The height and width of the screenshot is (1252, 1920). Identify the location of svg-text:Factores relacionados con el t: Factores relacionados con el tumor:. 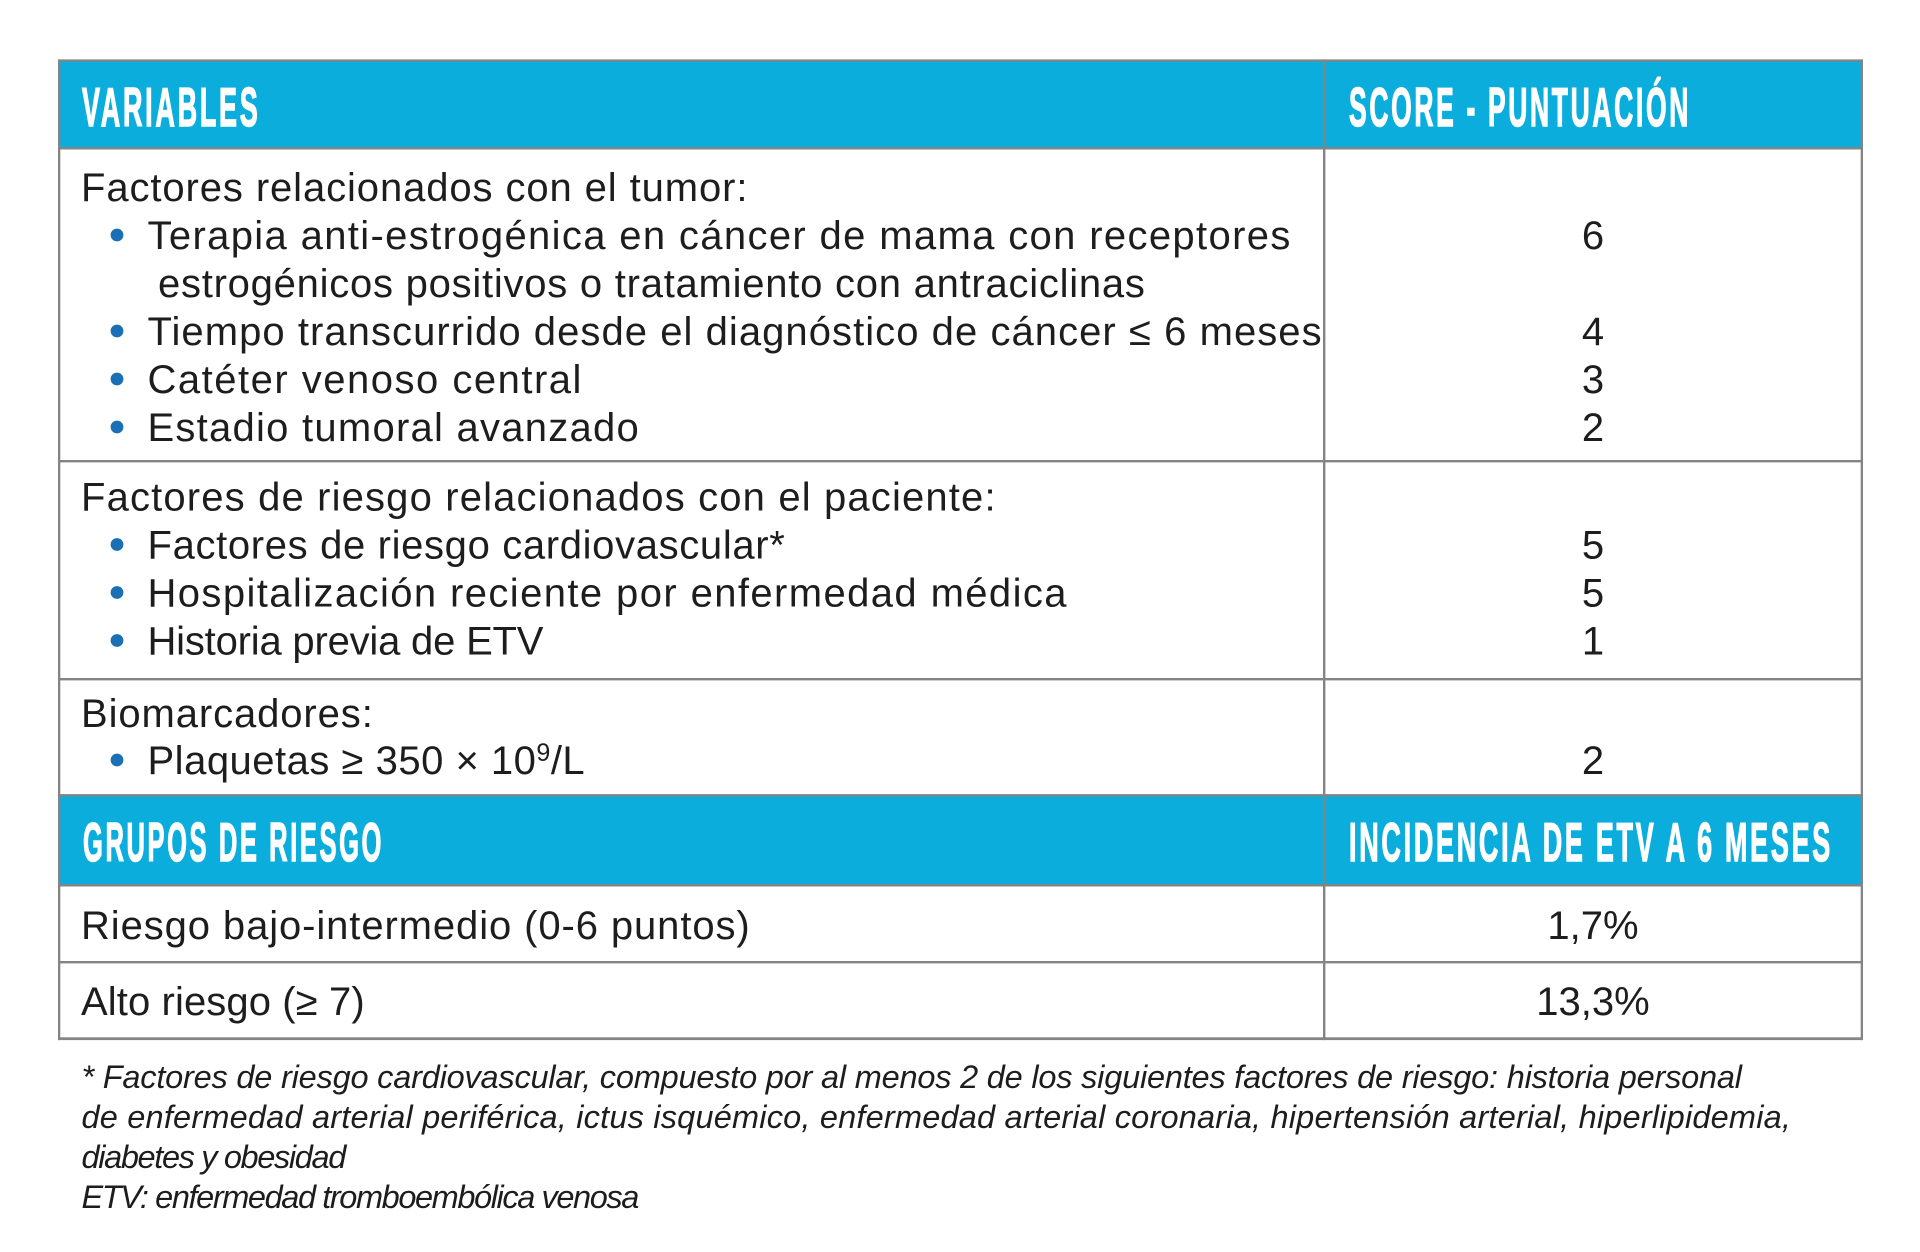
(414, 188).